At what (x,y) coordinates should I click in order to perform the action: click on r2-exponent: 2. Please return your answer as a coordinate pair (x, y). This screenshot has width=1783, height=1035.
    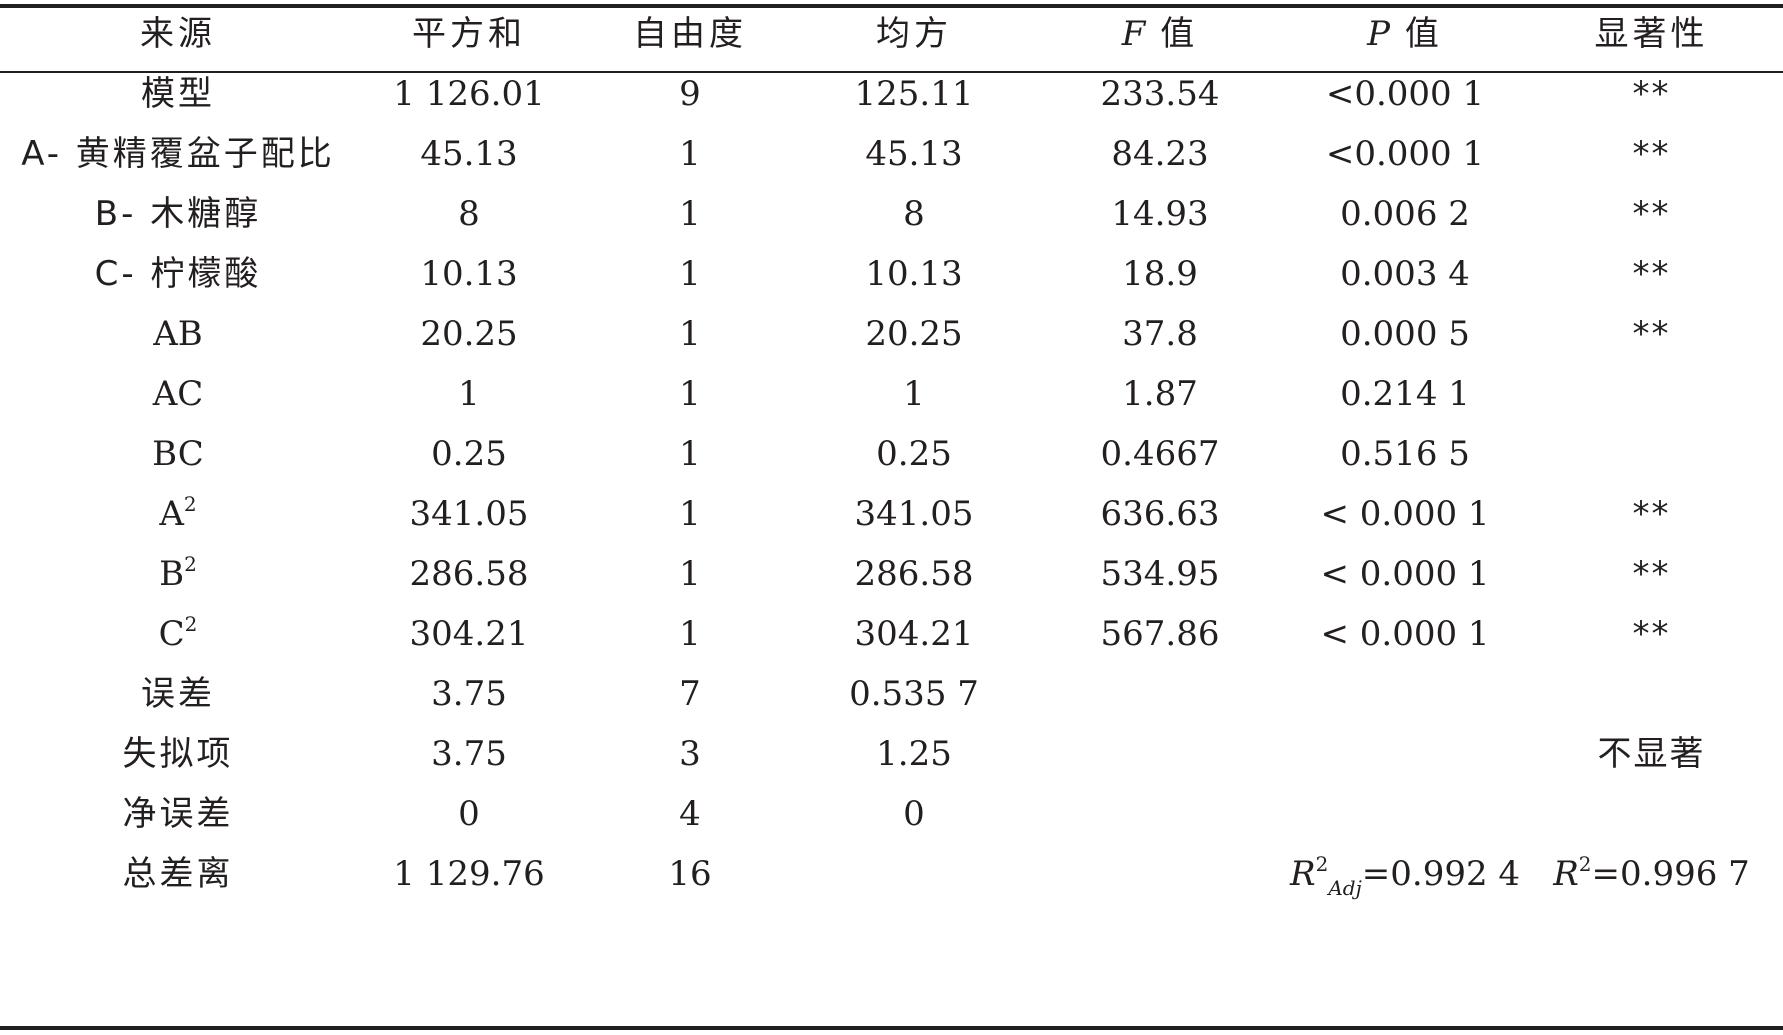
    Looking at the image, I should click on (1585, 864).